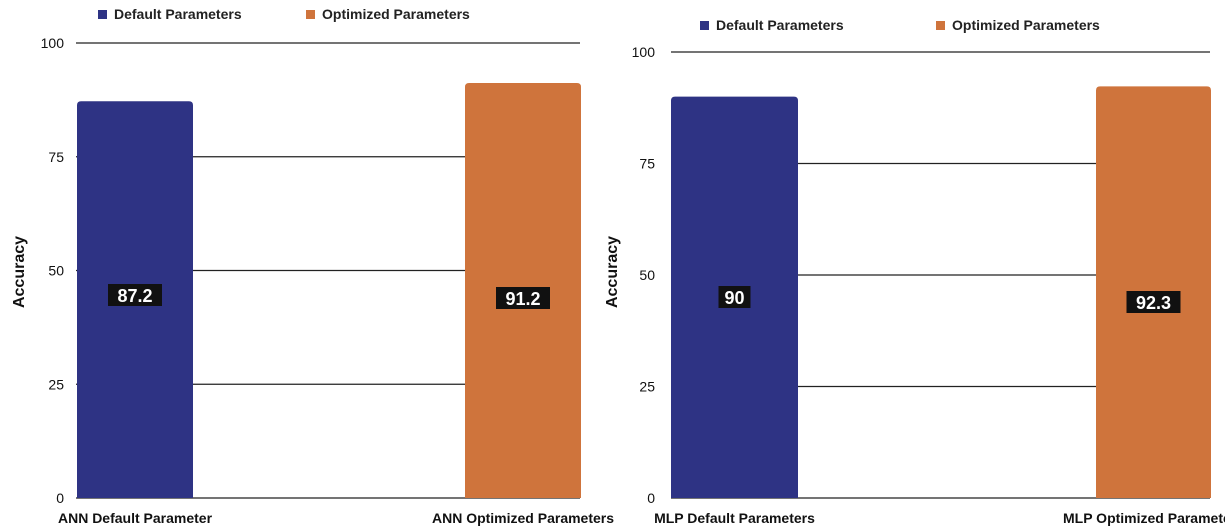 The height and width of the screenshot is (529, 1225). Describe the element at coordinates (523, 518) in the screenshot. I see `x-category-label: ANN Optimized Parameters` at that location.